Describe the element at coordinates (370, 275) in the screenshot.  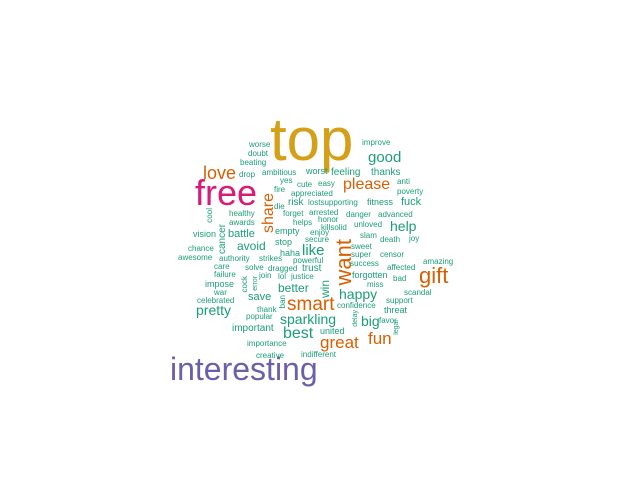
I see `word-forgotten: forgotten` at that location.